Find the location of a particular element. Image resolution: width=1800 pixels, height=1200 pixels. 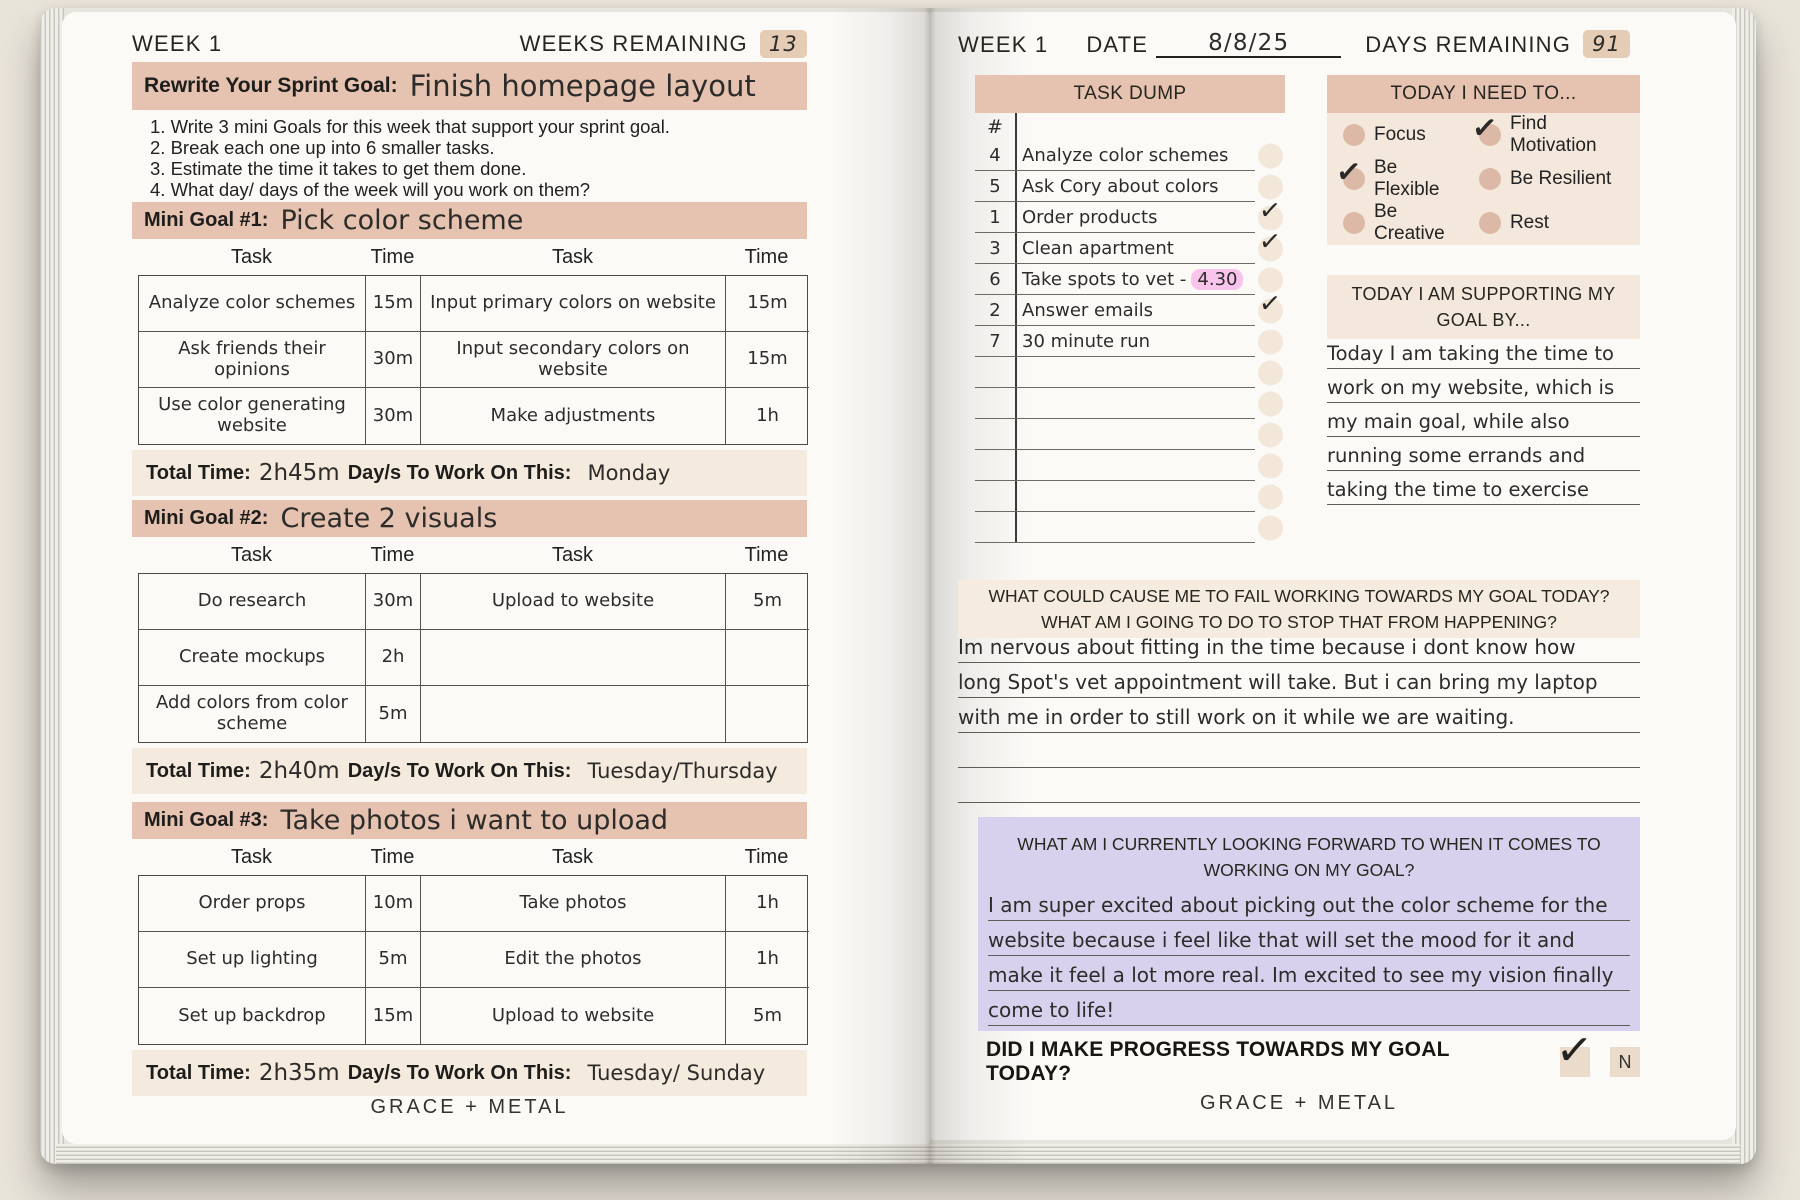

task-dump-row: 3 Clean apartment ✓ is located at coordinates (1130, 245).